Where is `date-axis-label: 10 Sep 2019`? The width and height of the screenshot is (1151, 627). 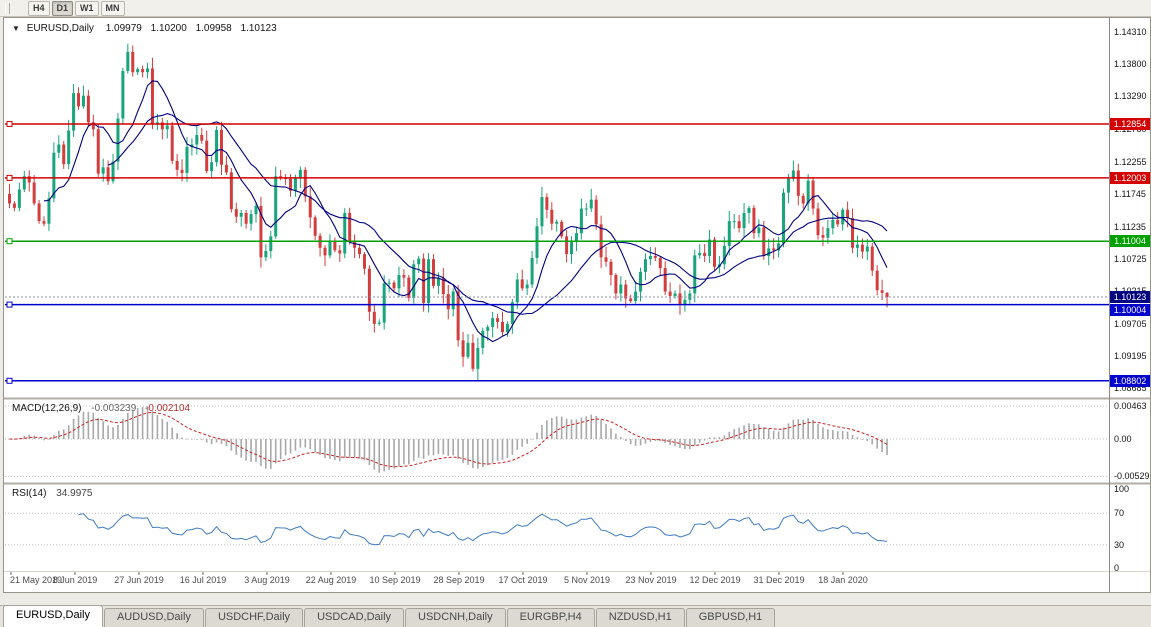
date-axis-label: 10 Sep 2019 is located at coordinates (395, 580).